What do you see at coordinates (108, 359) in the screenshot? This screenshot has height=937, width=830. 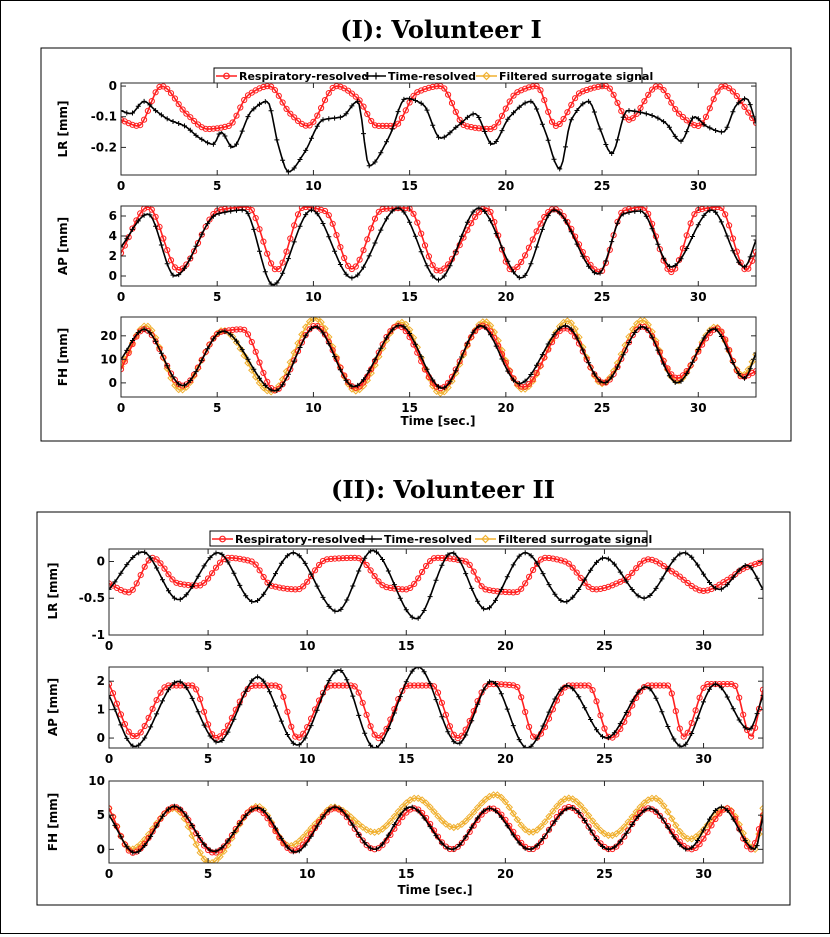 I see `y-tick-label: 10` at bounding box center [108, 359].